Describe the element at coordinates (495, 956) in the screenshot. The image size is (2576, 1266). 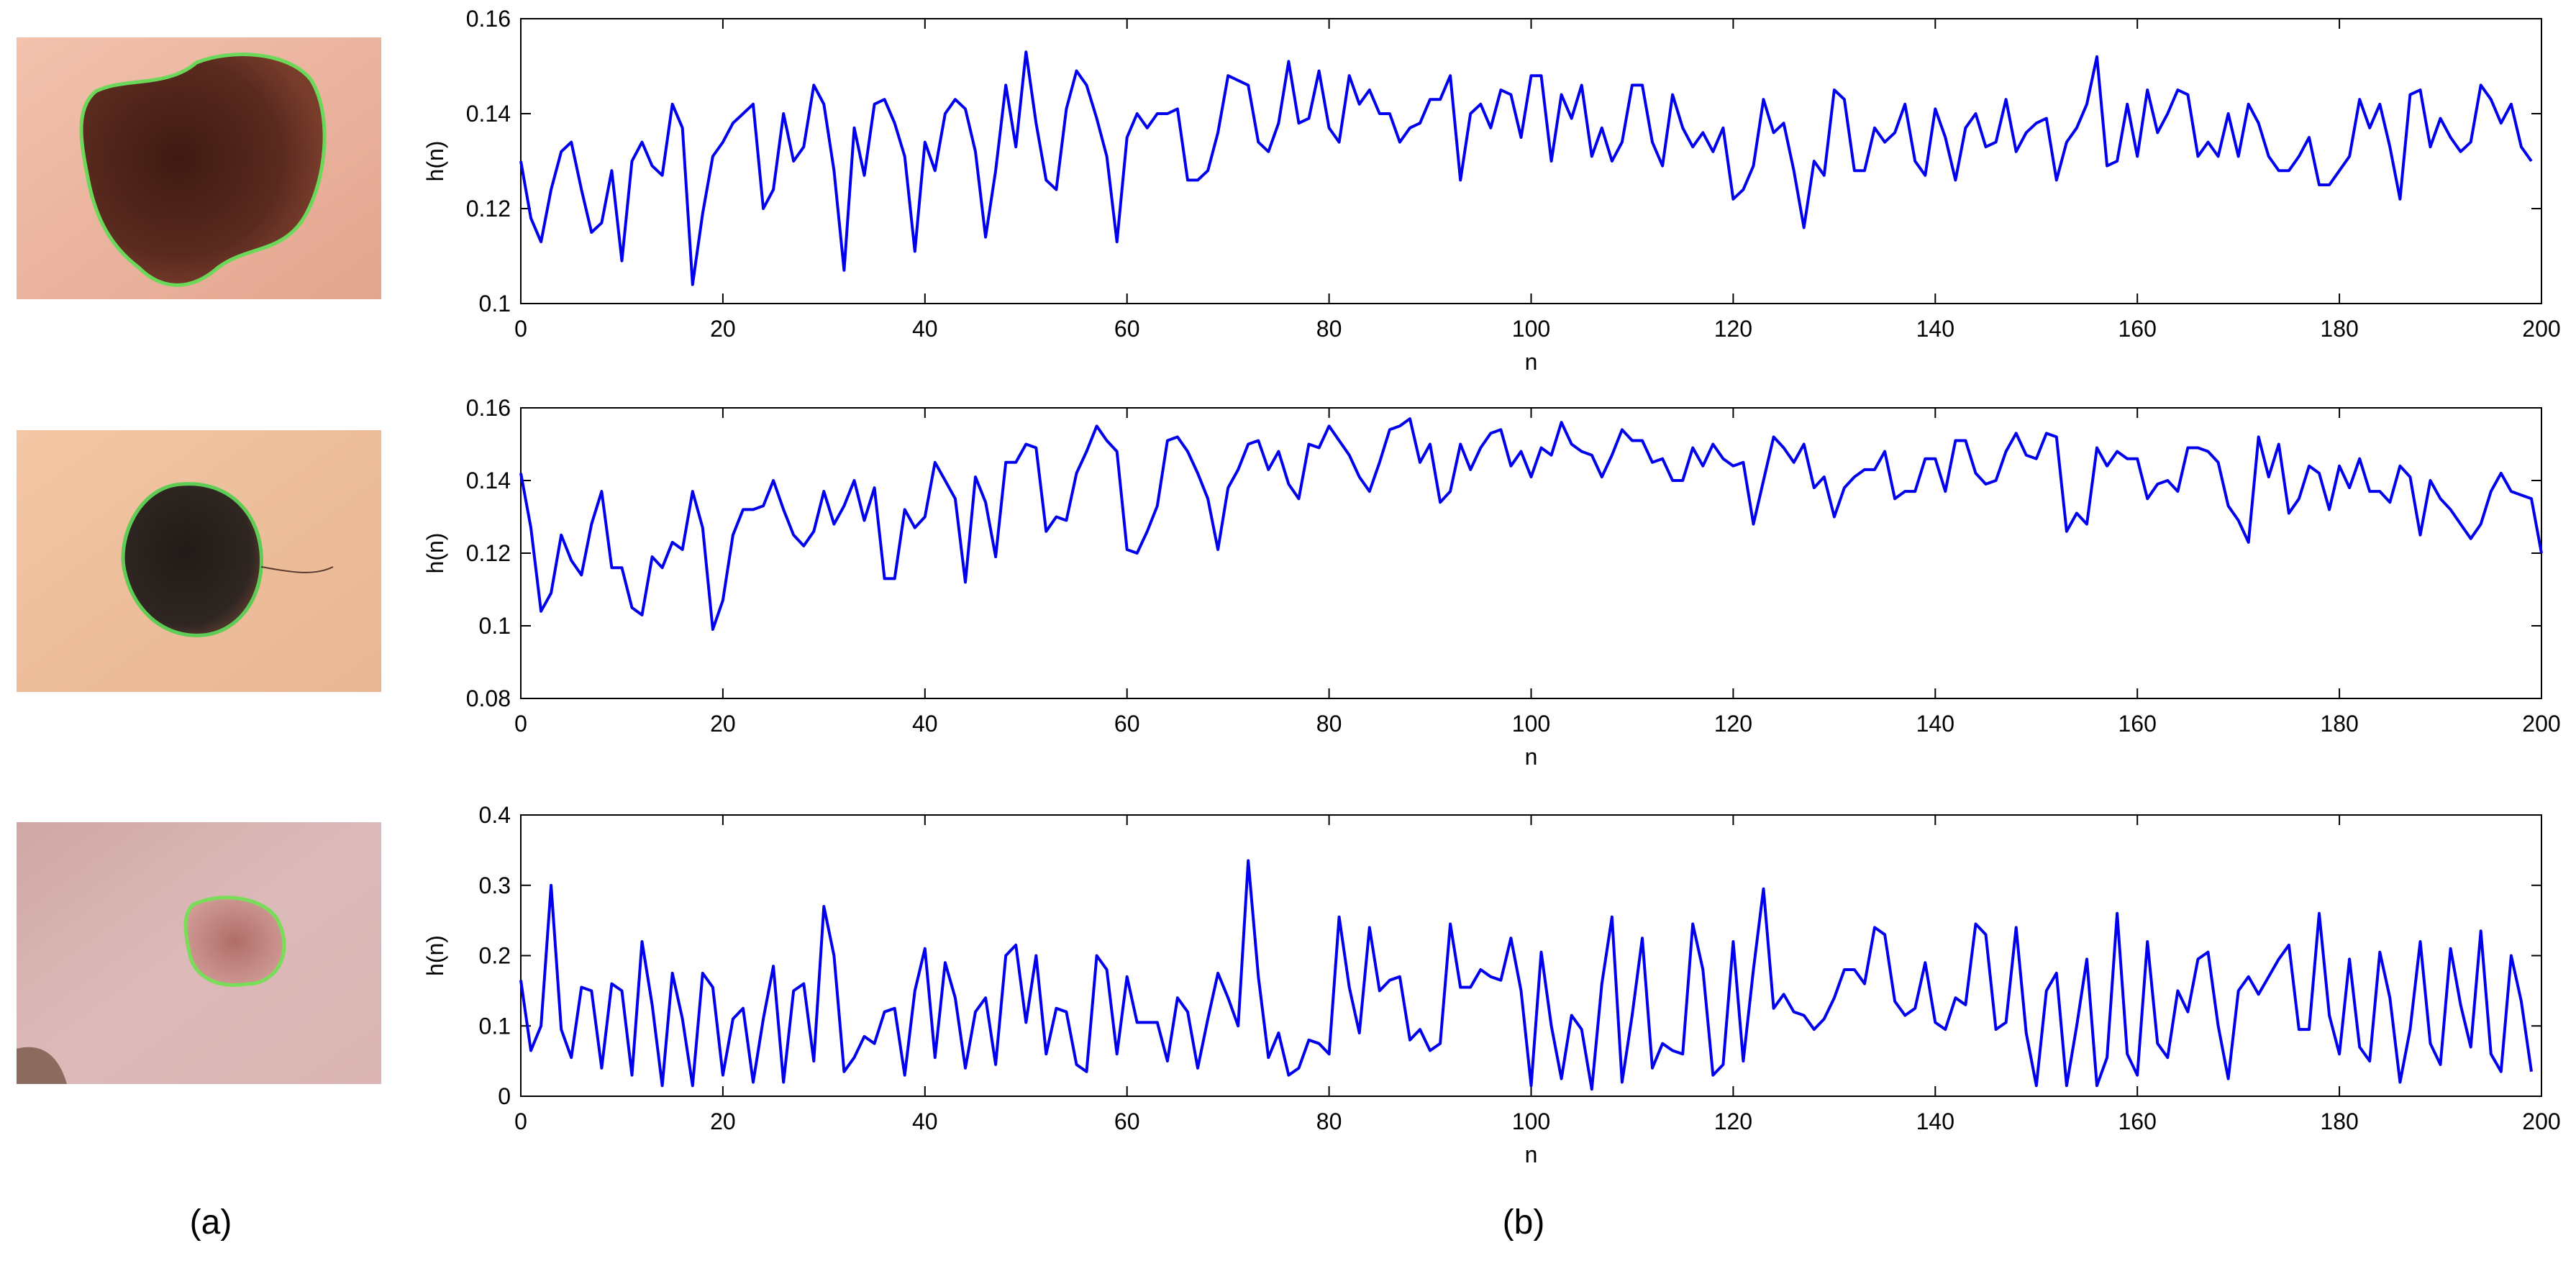
I see `y-tick-label: 0.2` at that location.